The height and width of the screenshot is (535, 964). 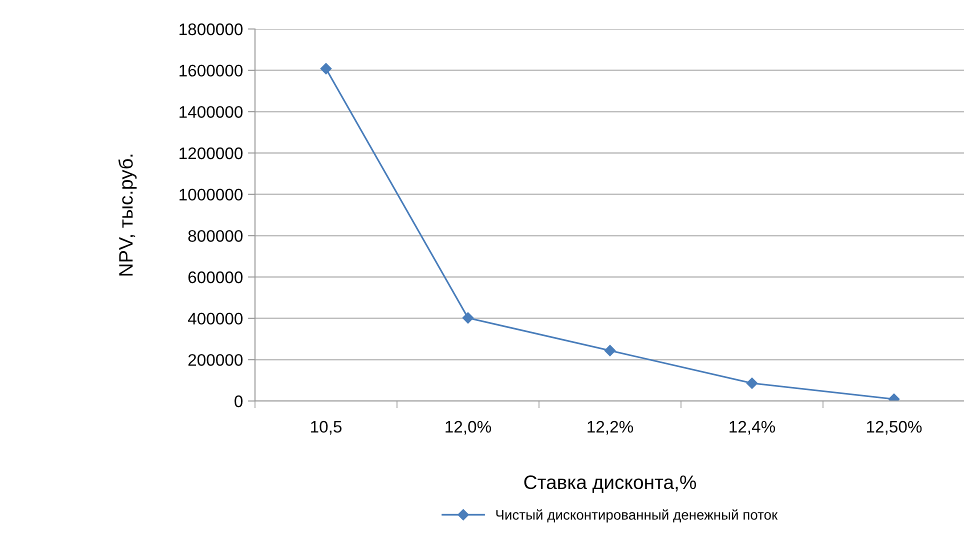 I want to click on x-tick-label: 12,2%, so click(x=611, y=427).